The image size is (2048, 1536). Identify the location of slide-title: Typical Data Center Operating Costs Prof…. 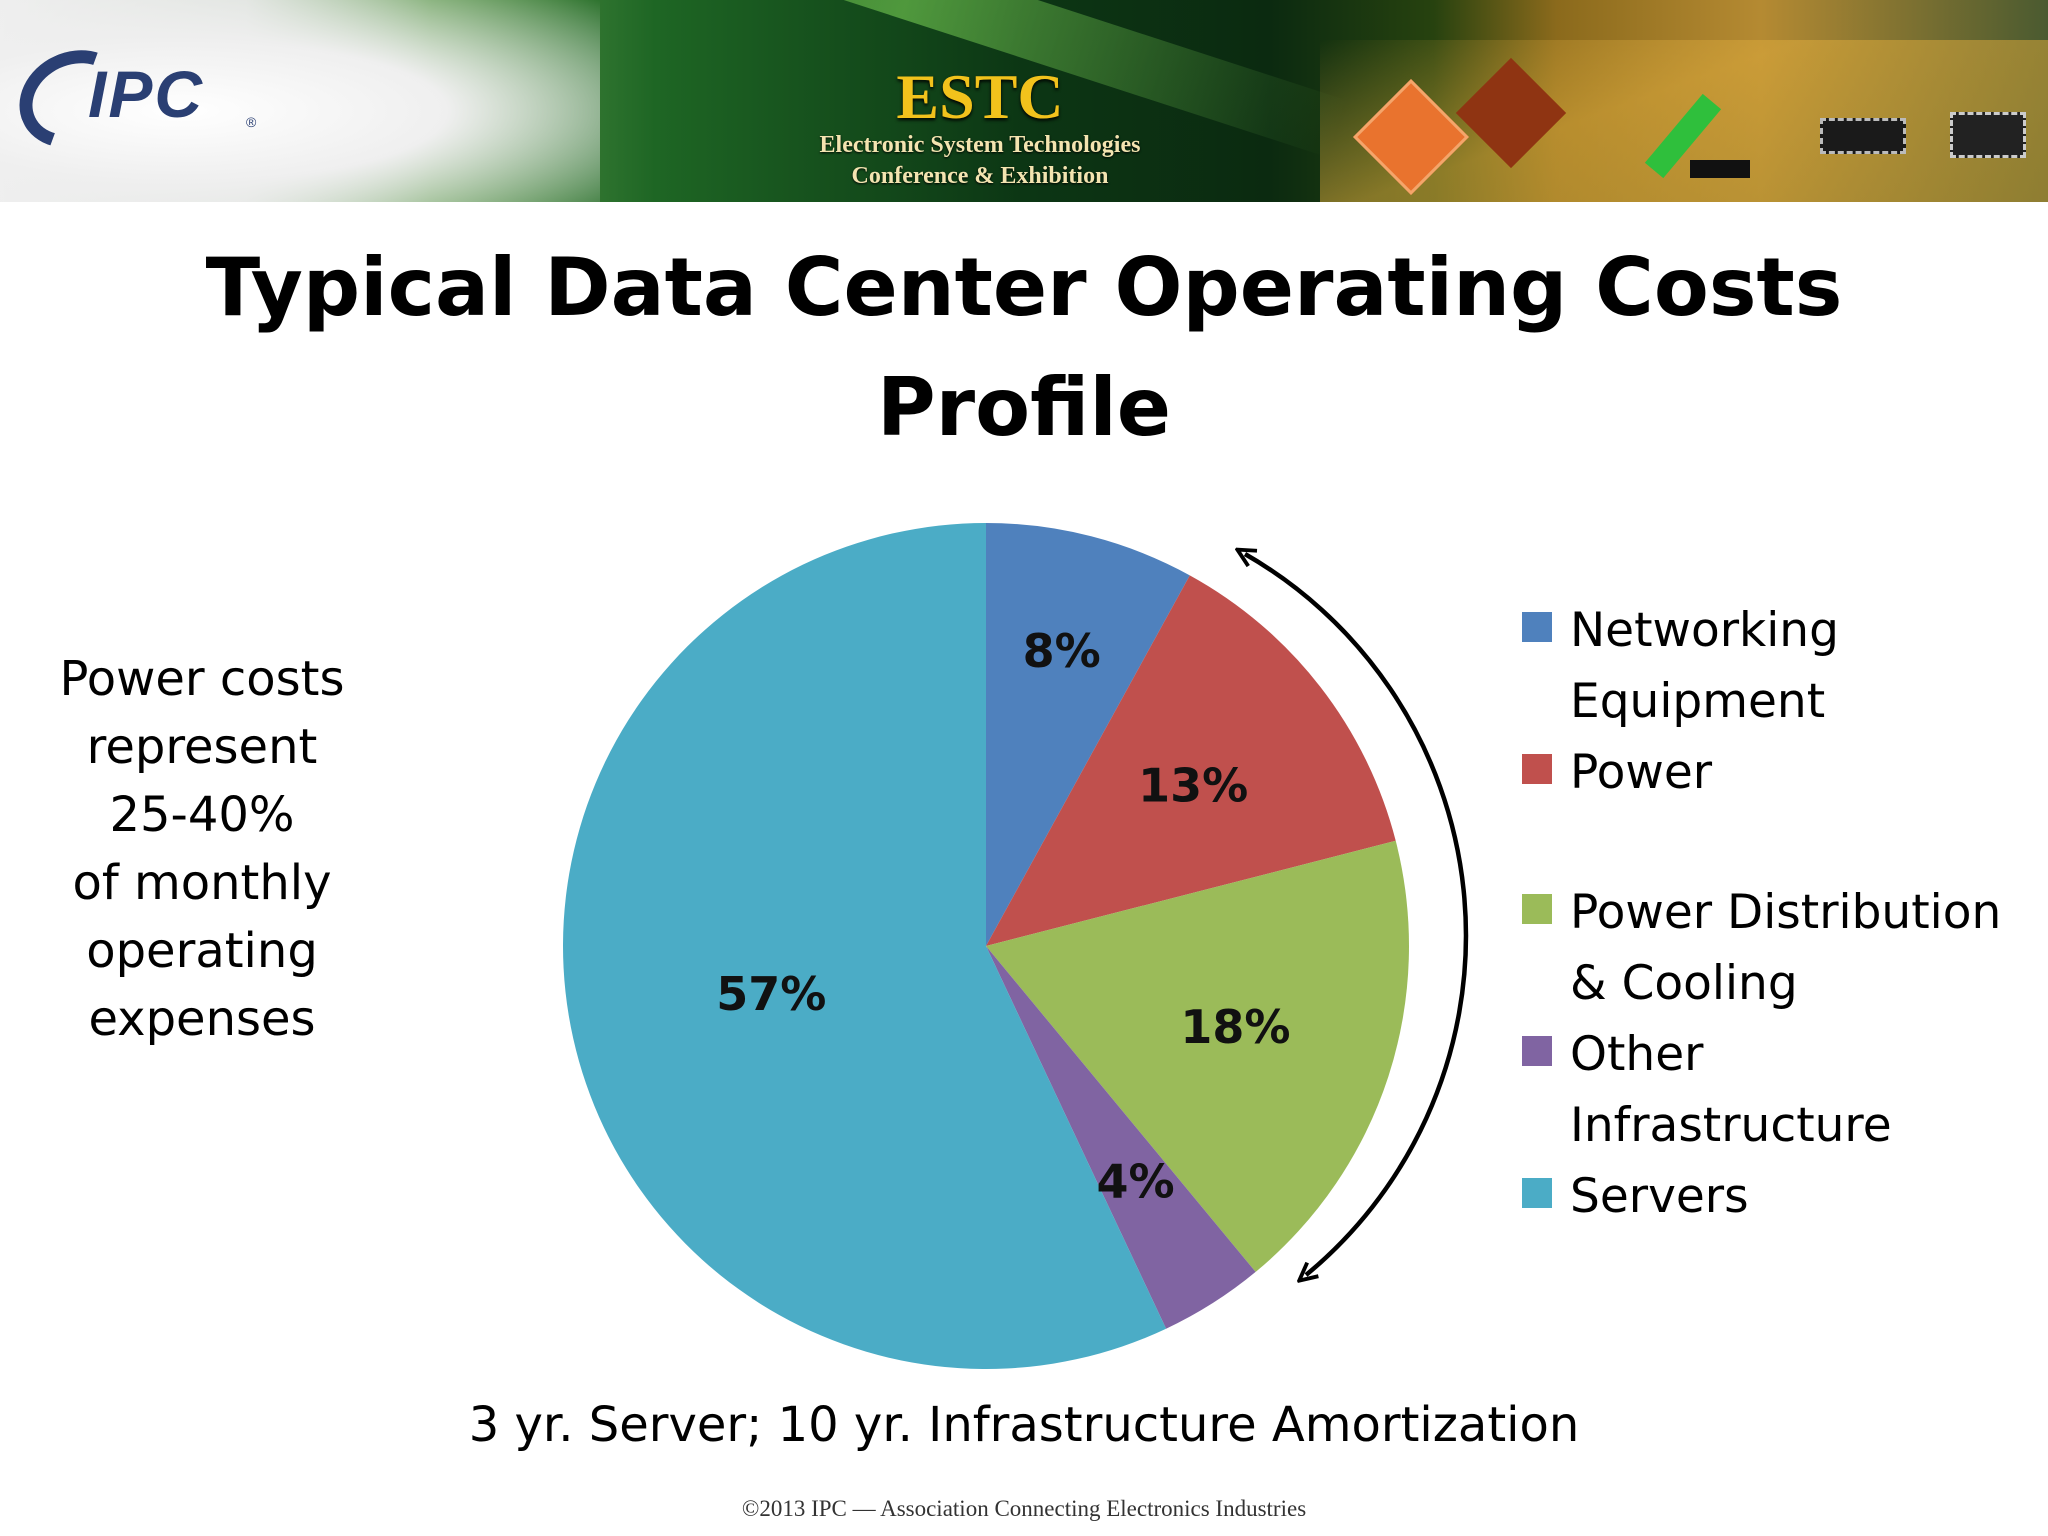
(1024, 347).